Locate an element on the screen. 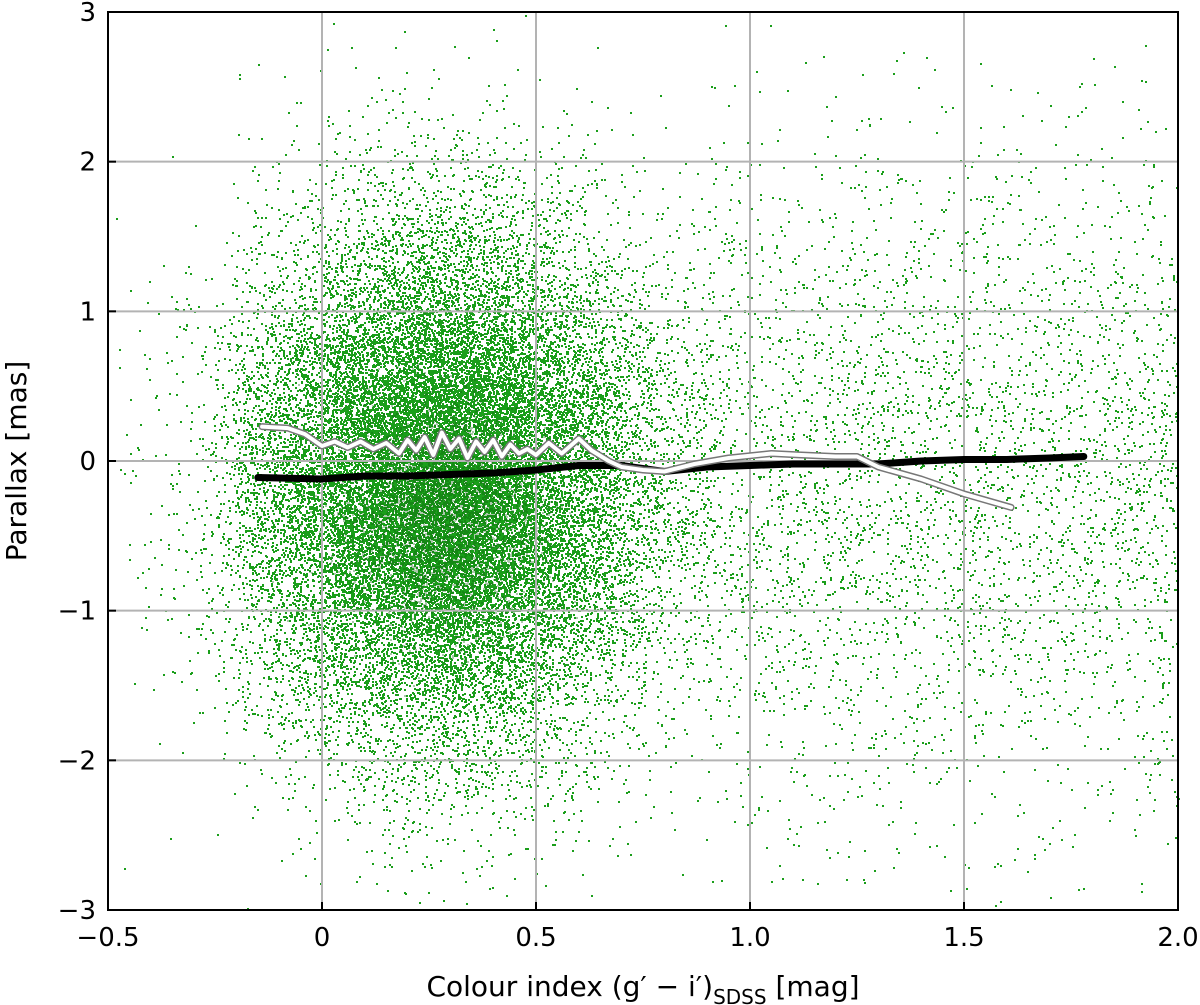 The width and height of the screenshot is (1200, 1005). x-tick-label-4: 1.5 is located at coordinates (963, 938).